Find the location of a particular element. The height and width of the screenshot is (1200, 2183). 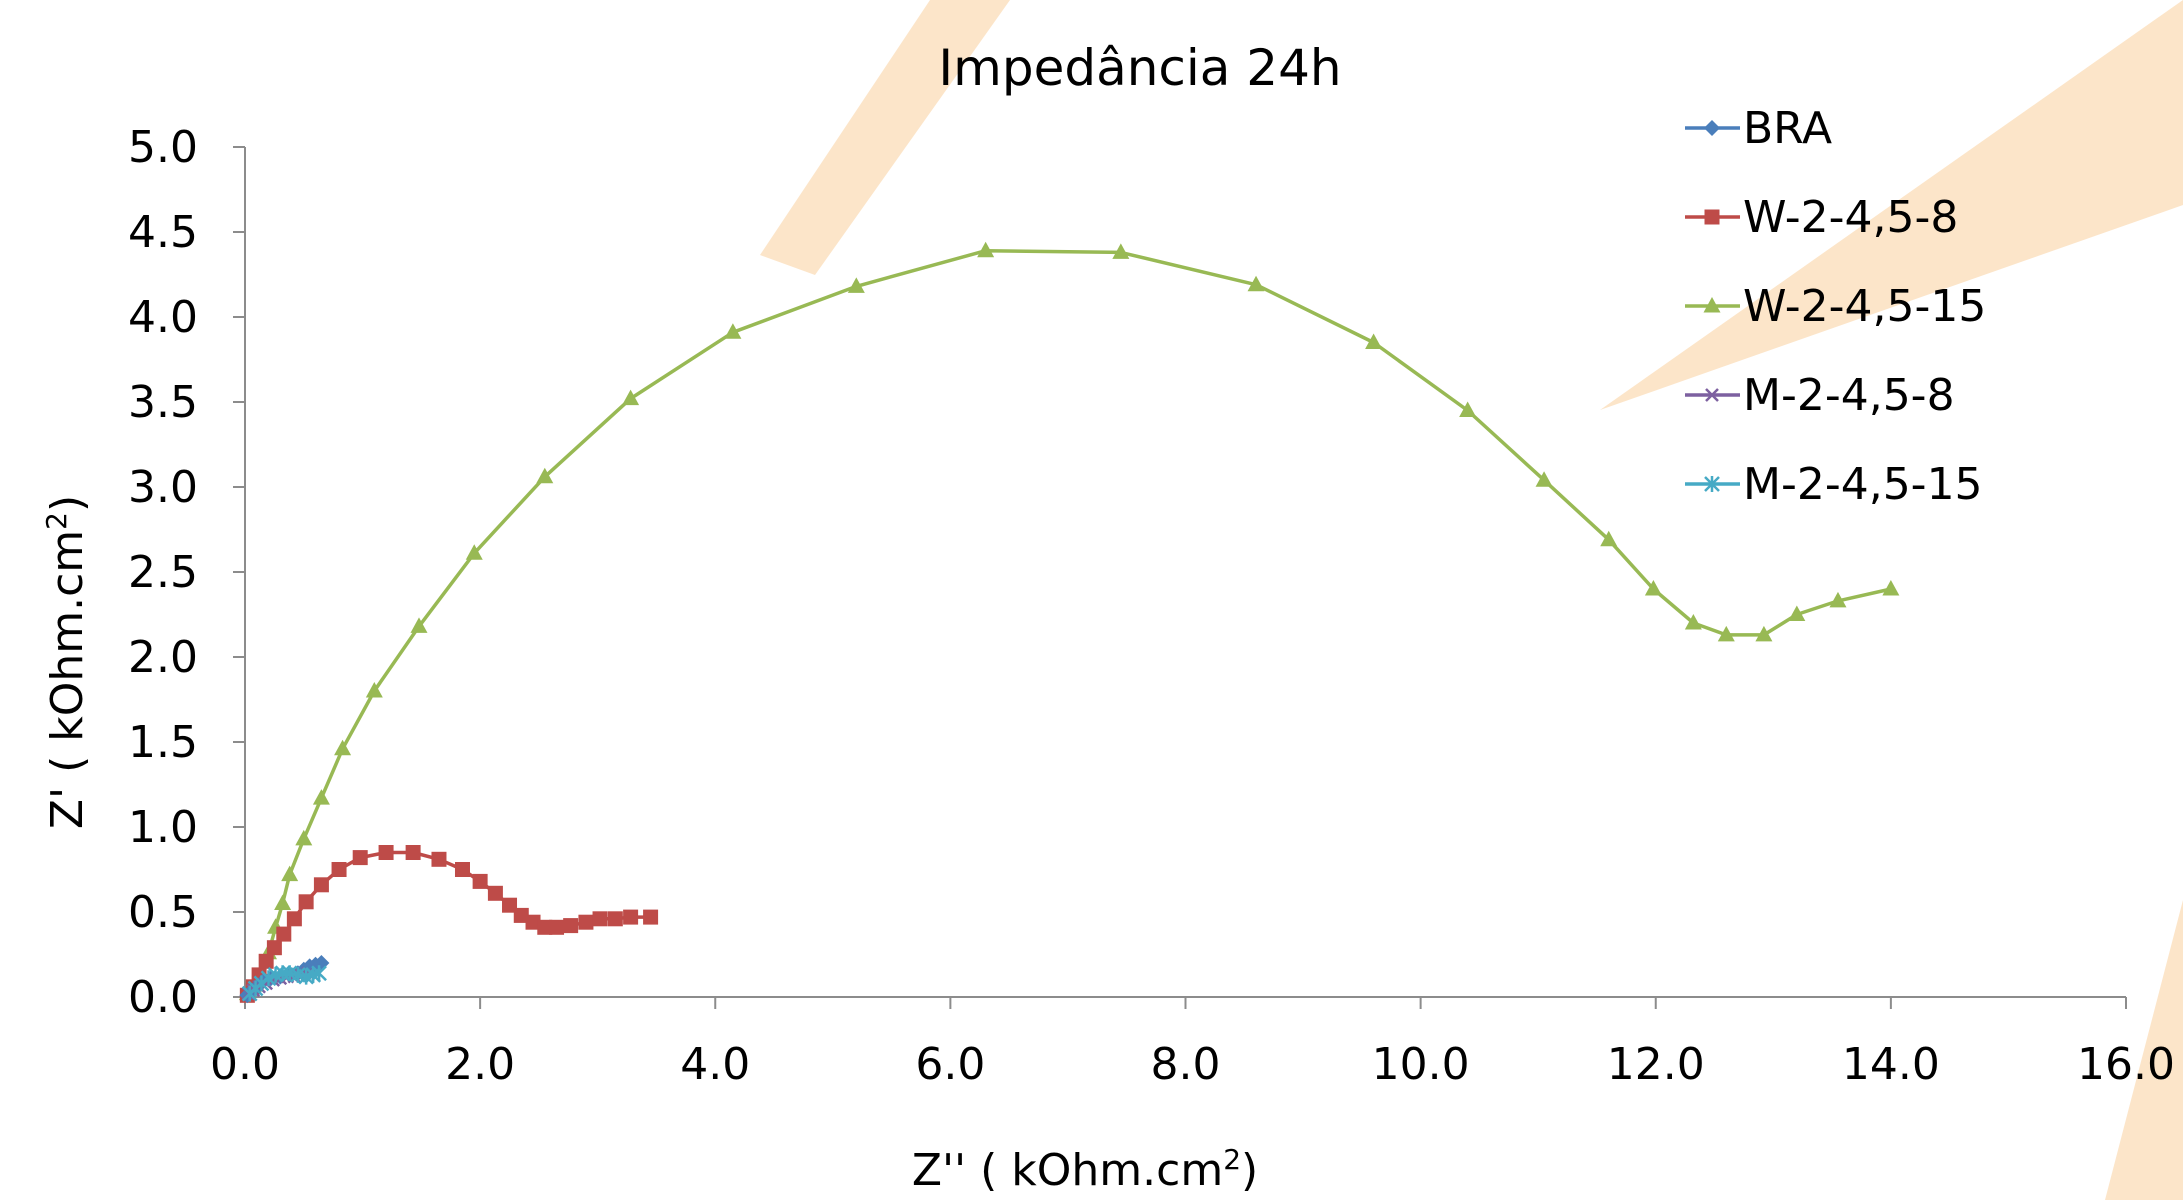

legend-item: BRA is located at coordinates (1758, 128).